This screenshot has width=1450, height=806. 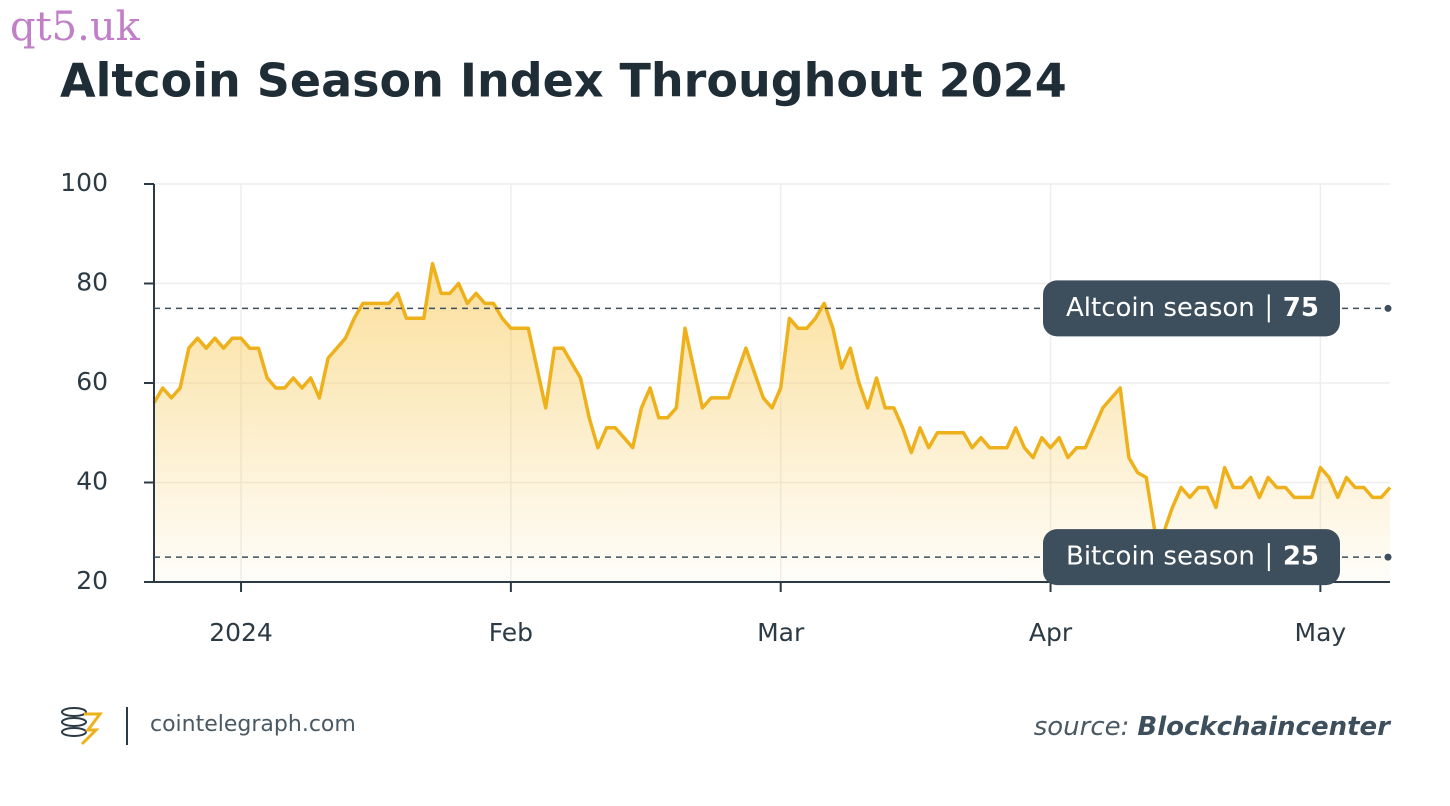 I want to click on y-tick-label: 60, so click(x=92, y=381).